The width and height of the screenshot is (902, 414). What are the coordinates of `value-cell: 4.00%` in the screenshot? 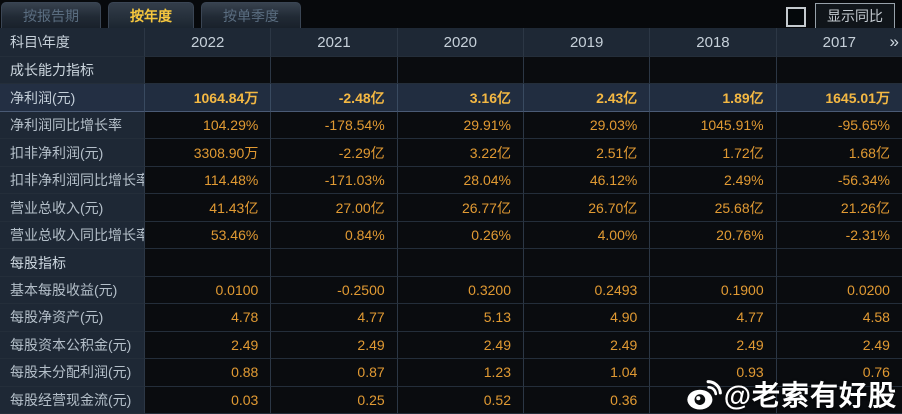 It's located at (587, 235).